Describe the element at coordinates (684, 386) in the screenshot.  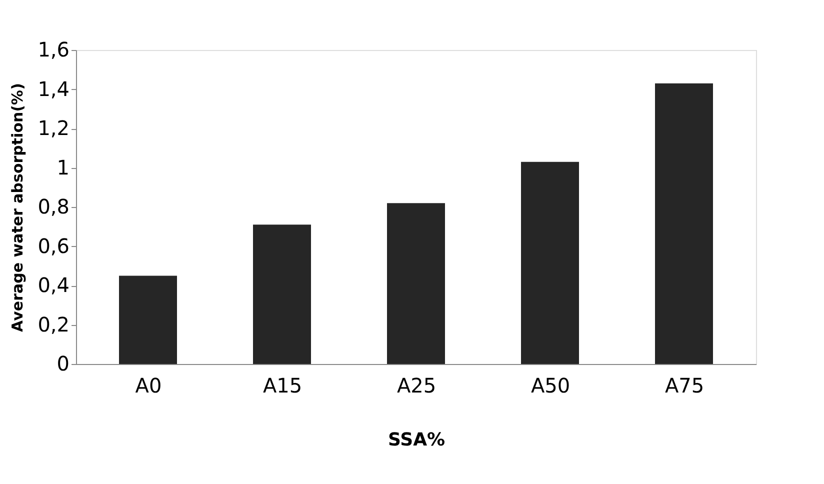
I see `x-tick-label: A75` at that location.